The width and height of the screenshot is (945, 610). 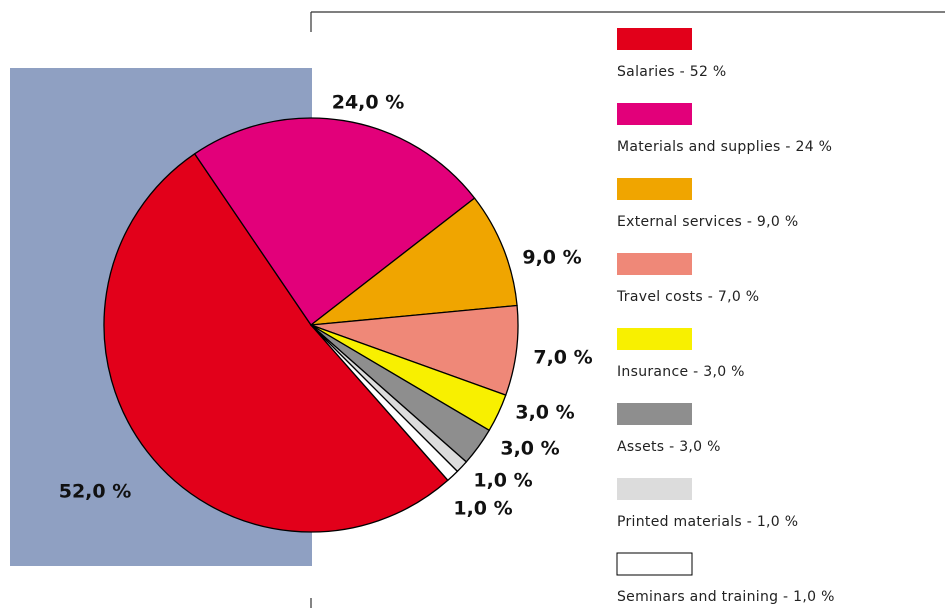 What do you see at coordinates (95, 492) in the screenshot?
I see `value-label: 52,0 %` at bounding box center [95, 492].